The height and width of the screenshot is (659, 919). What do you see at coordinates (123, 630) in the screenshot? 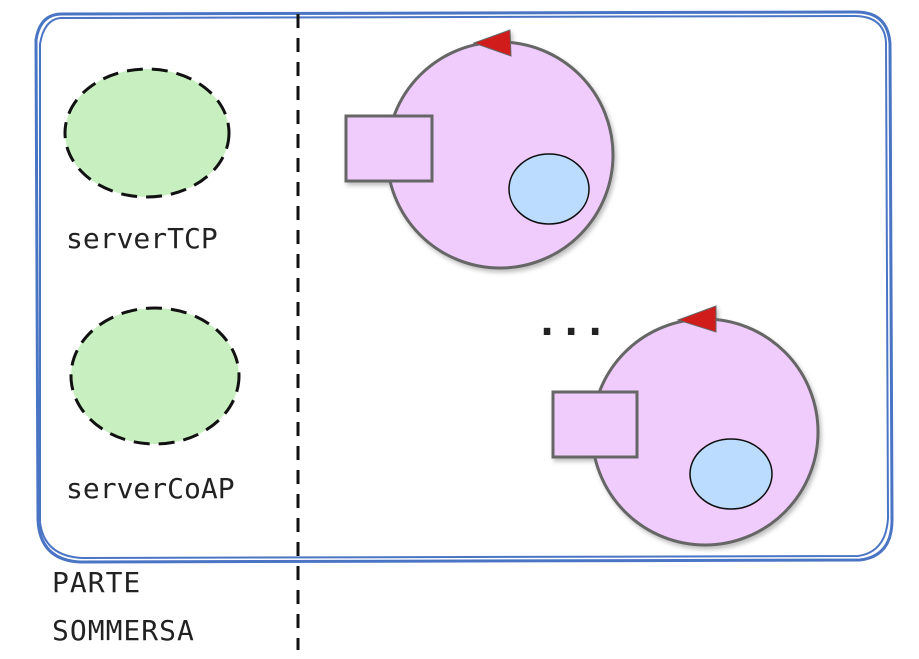
I see `zone-label-line2: SOMMERSA` at bounding box center [123, 630].